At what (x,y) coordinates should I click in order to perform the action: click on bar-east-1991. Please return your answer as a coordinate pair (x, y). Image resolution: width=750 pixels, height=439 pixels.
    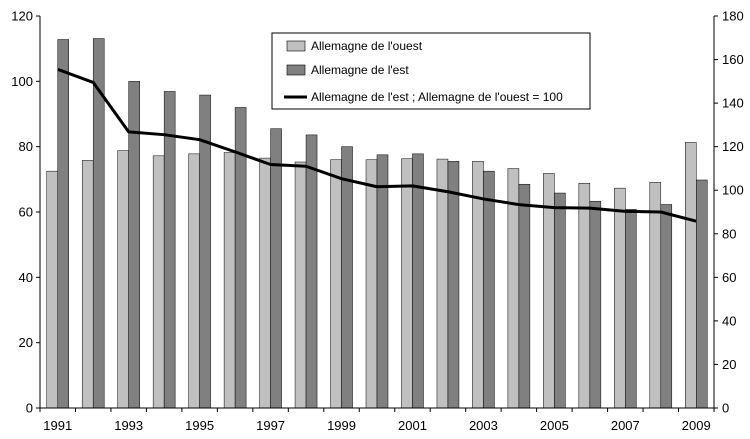
    Looking at the image, I should click on (63, 224).